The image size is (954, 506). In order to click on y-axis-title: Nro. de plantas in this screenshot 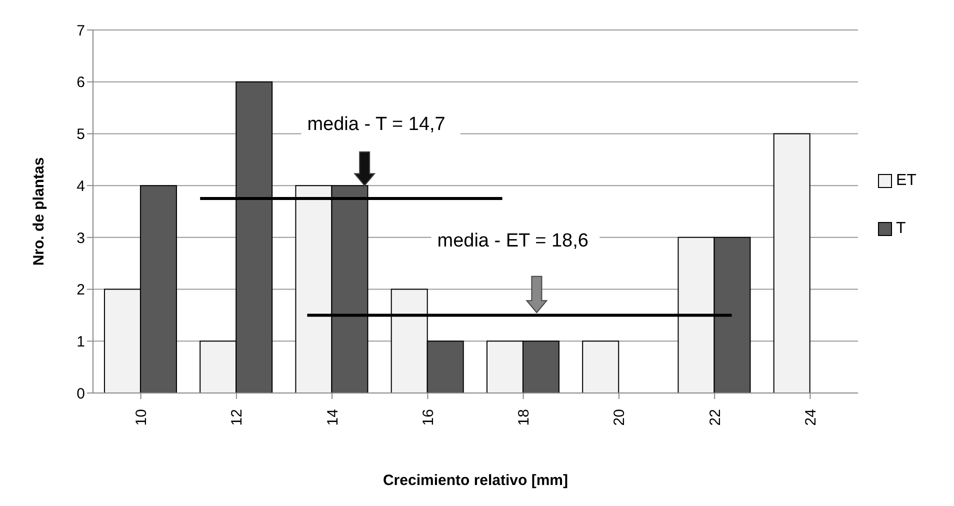, I will do `click(39, 211)`.